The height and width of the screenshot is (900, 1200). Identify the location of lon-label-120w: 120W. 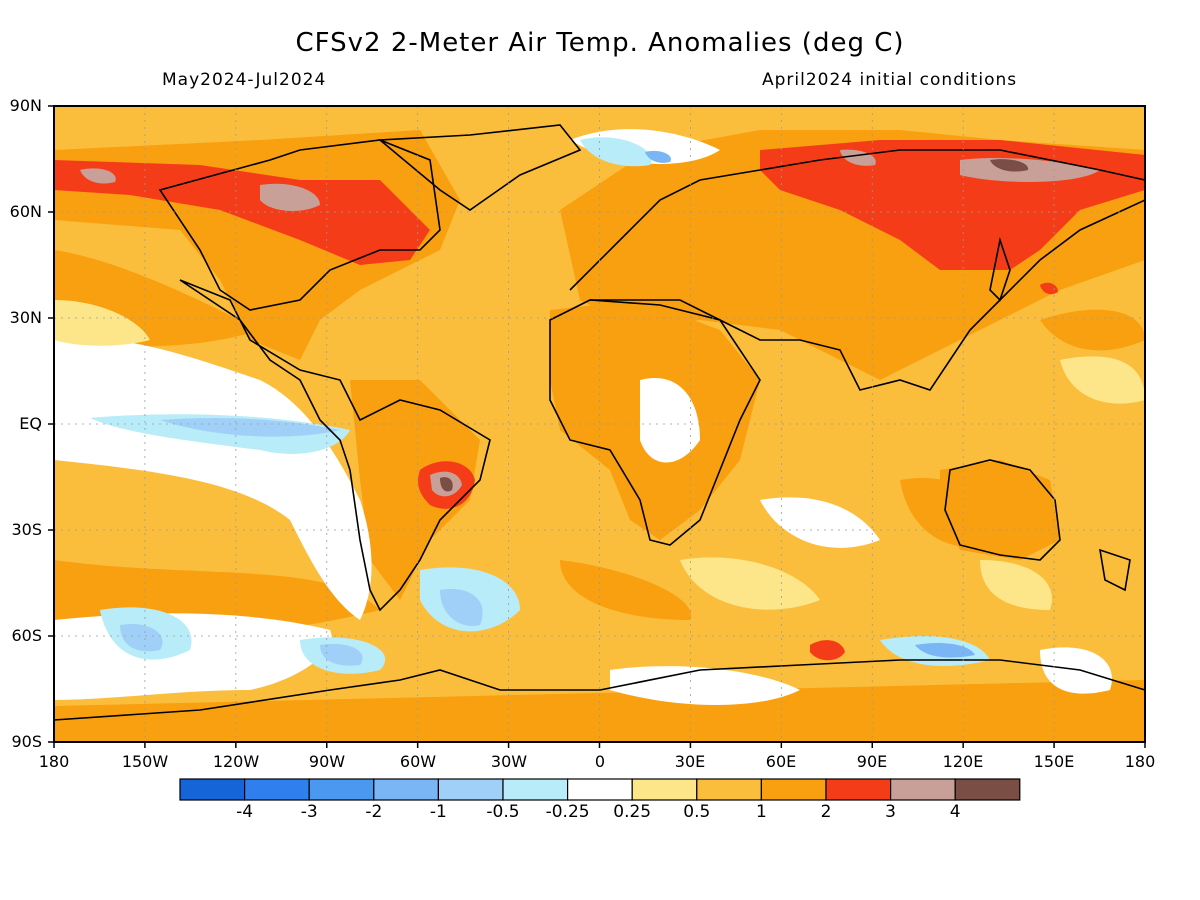
(236, 761).